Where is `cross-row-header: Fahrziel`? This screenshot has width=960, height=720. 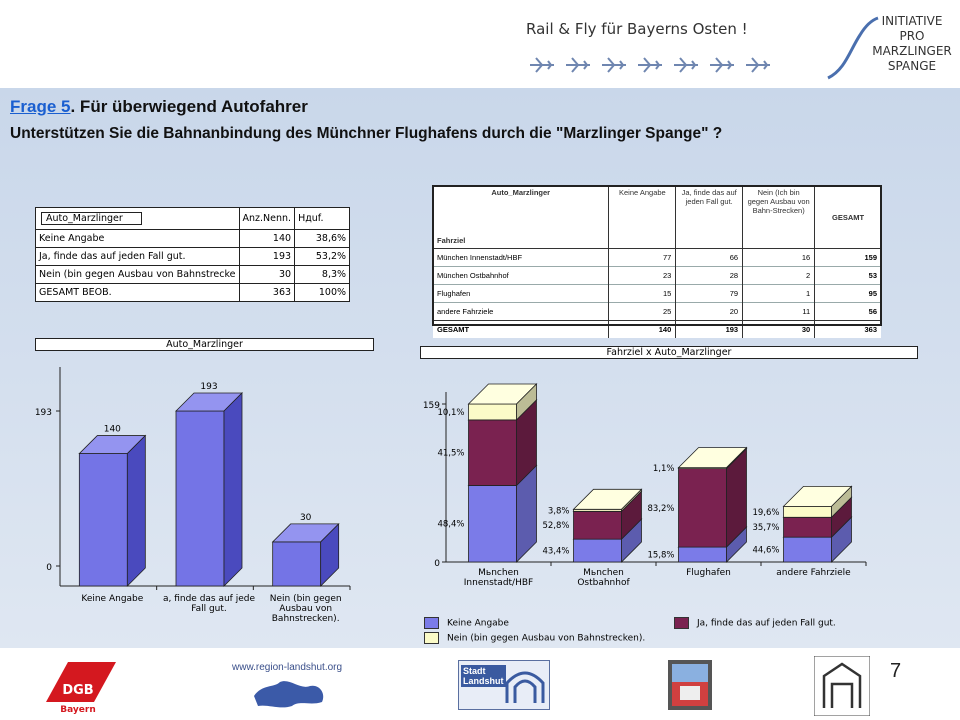 cross-row-header: Fahrziel is located at coordinates (451, 240).